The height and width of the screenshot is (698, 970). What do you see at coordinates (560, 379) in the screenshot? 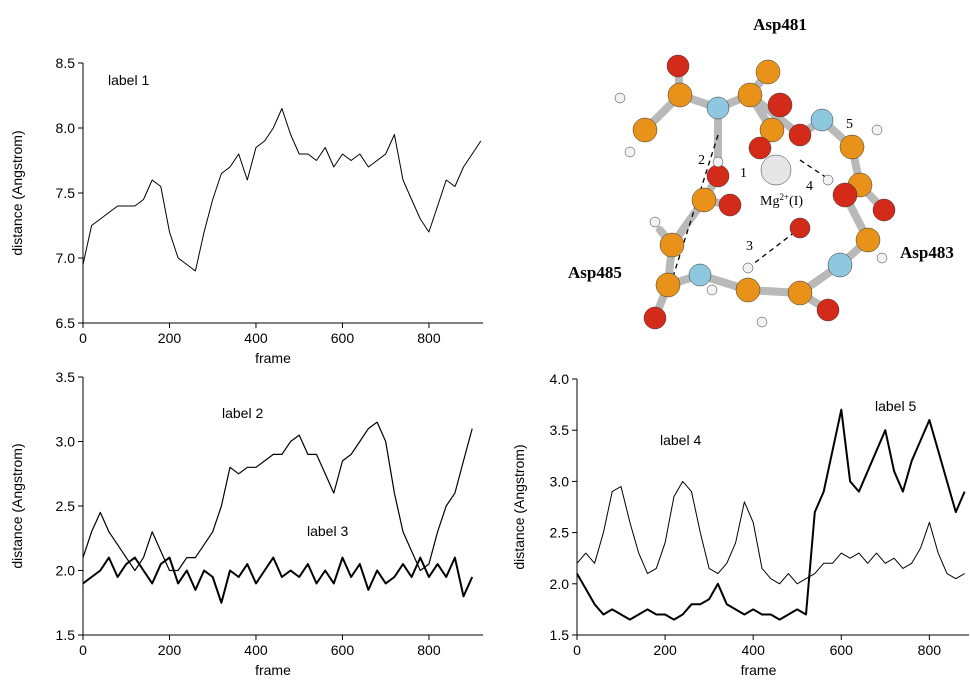
I see `y-tick-label: 4.0` at bounding box center [560, 379].